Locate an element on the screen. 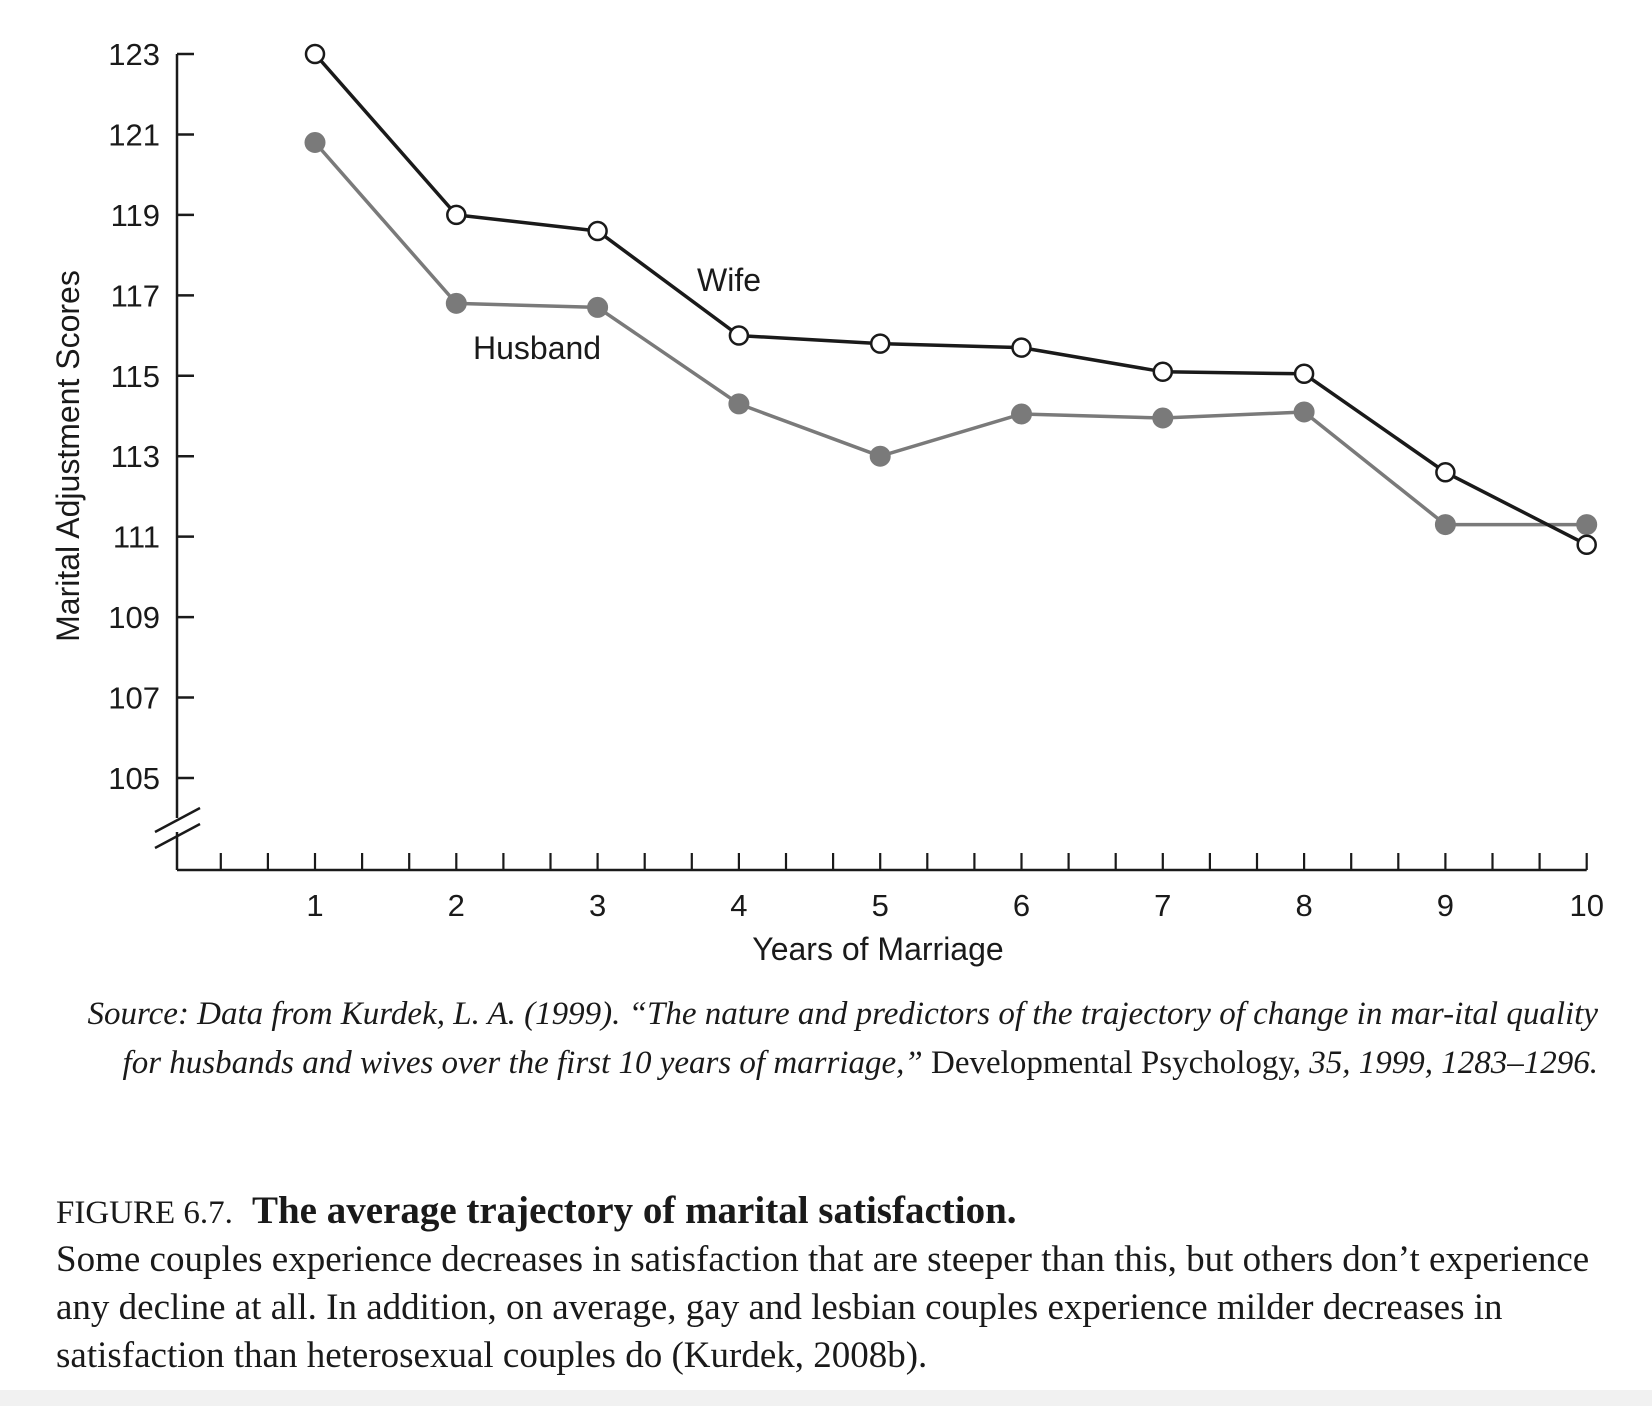 The height and width of the screenshot is (1406, 1652). x-tick-label: 8 is located at coordinates (1303, 905).